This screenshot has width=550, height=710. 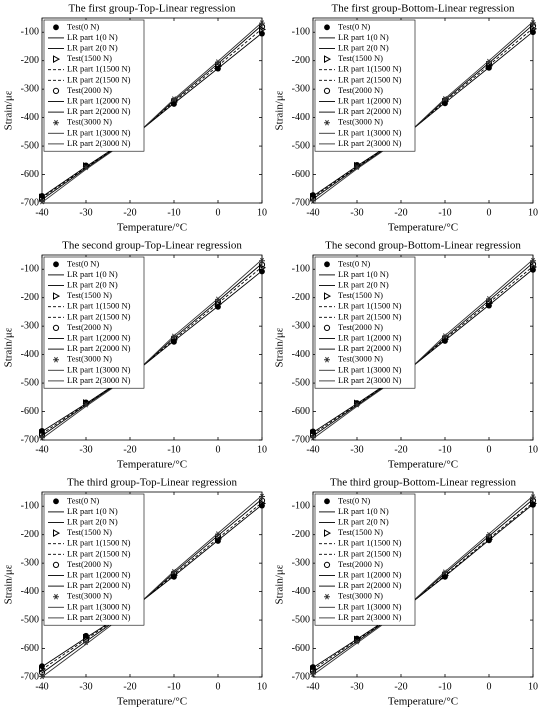 What do you see at coordinates (94, 85) in the screenshot?
I see `legend-box` at bounding box center [94, 85].